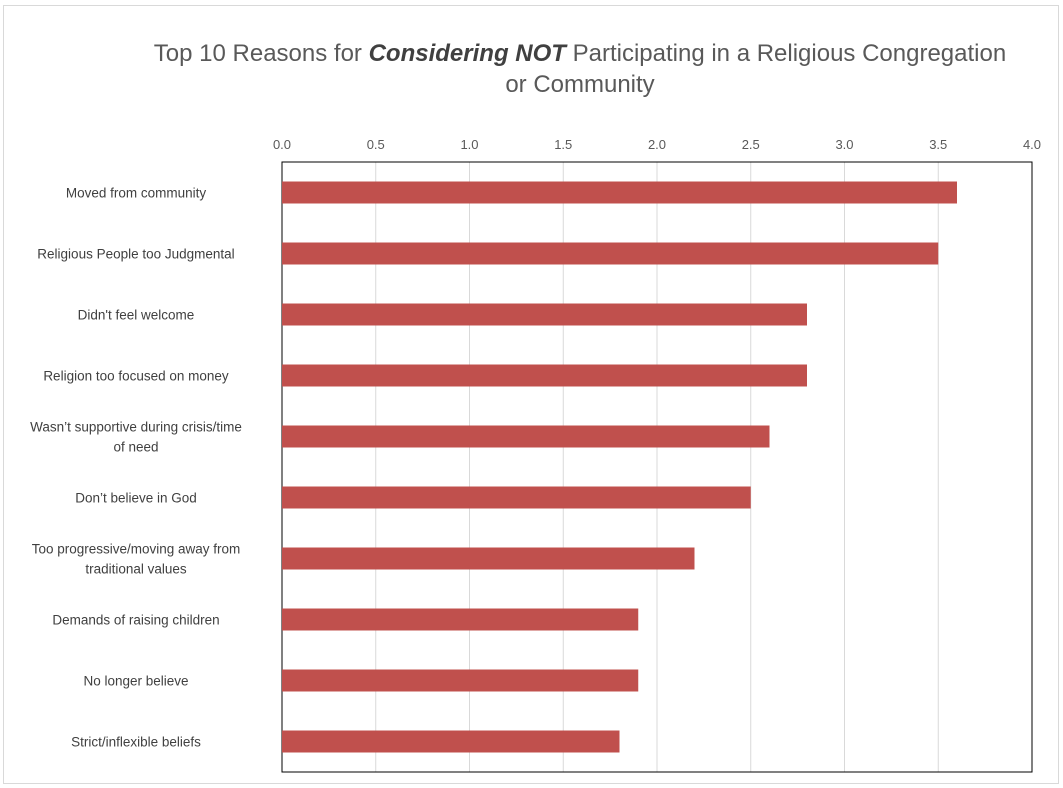  I want to click on x-tick-label: 1.0, so click(469, 144).